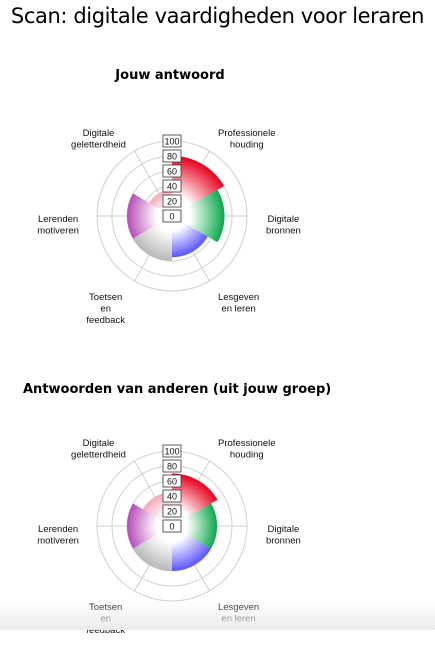  I want to click on page-title: Scan: digitale vaardigheden voor leraren, so click(217, 16).